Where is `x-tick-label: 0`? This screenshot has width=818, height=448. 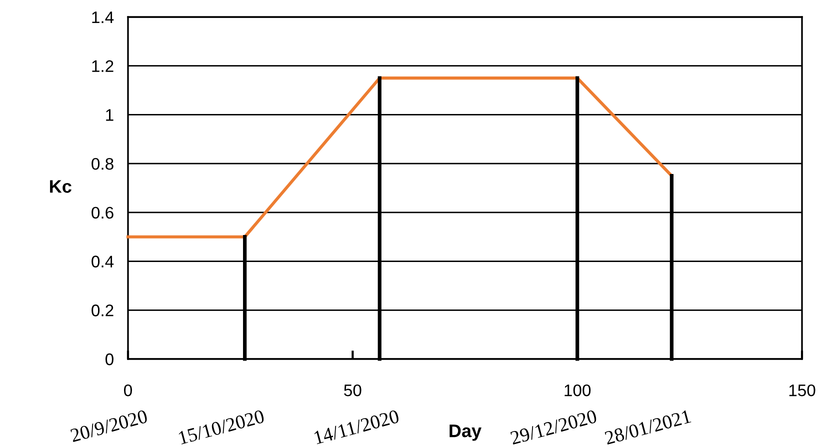
x-tick-label: 0 is located at coordinates (128, 390).